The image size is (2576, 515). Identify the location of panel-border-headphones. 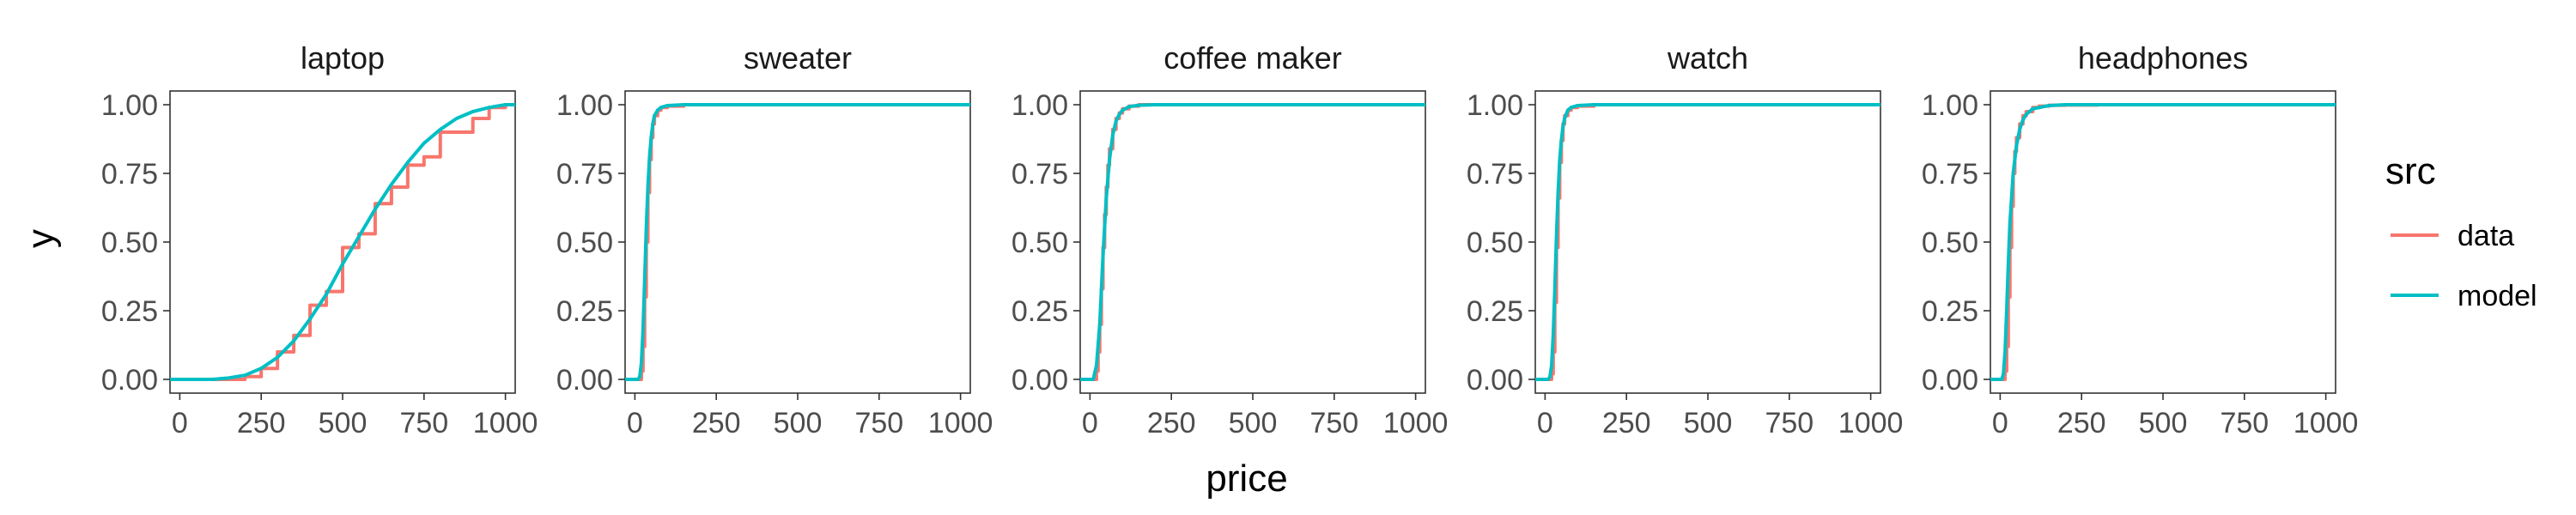
(2163, 242).